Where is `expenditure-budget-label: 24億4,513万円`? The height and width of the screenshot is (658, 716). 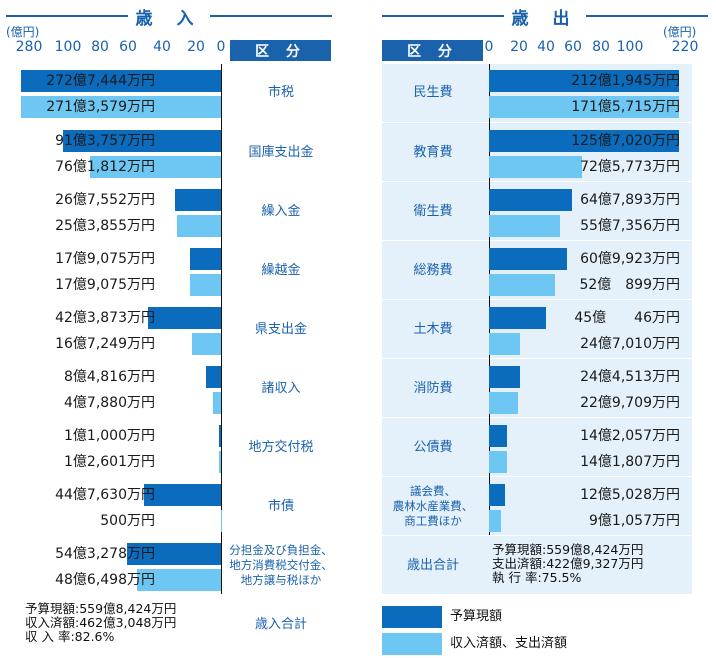 expenditure-budget-label: 24億4,513万円 is located at coordinates (630, 377).